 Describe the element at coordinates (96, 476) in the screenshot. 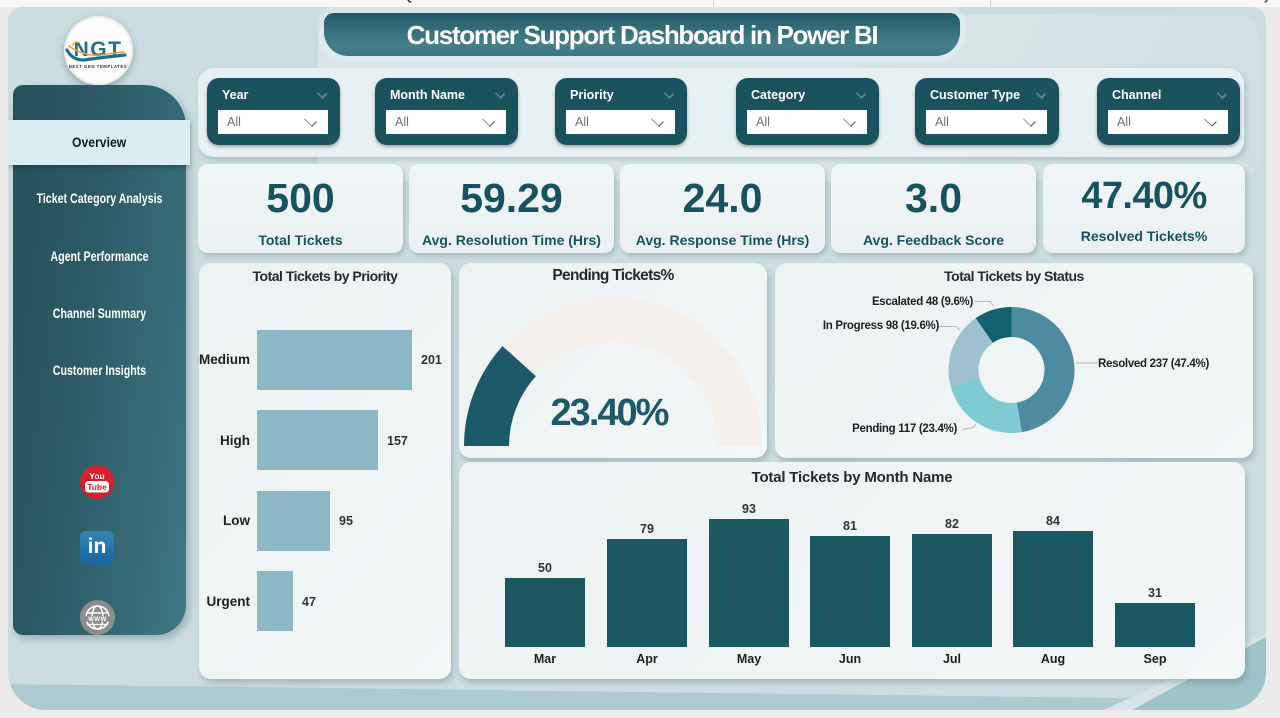

I see `svg-text: You` at that location.